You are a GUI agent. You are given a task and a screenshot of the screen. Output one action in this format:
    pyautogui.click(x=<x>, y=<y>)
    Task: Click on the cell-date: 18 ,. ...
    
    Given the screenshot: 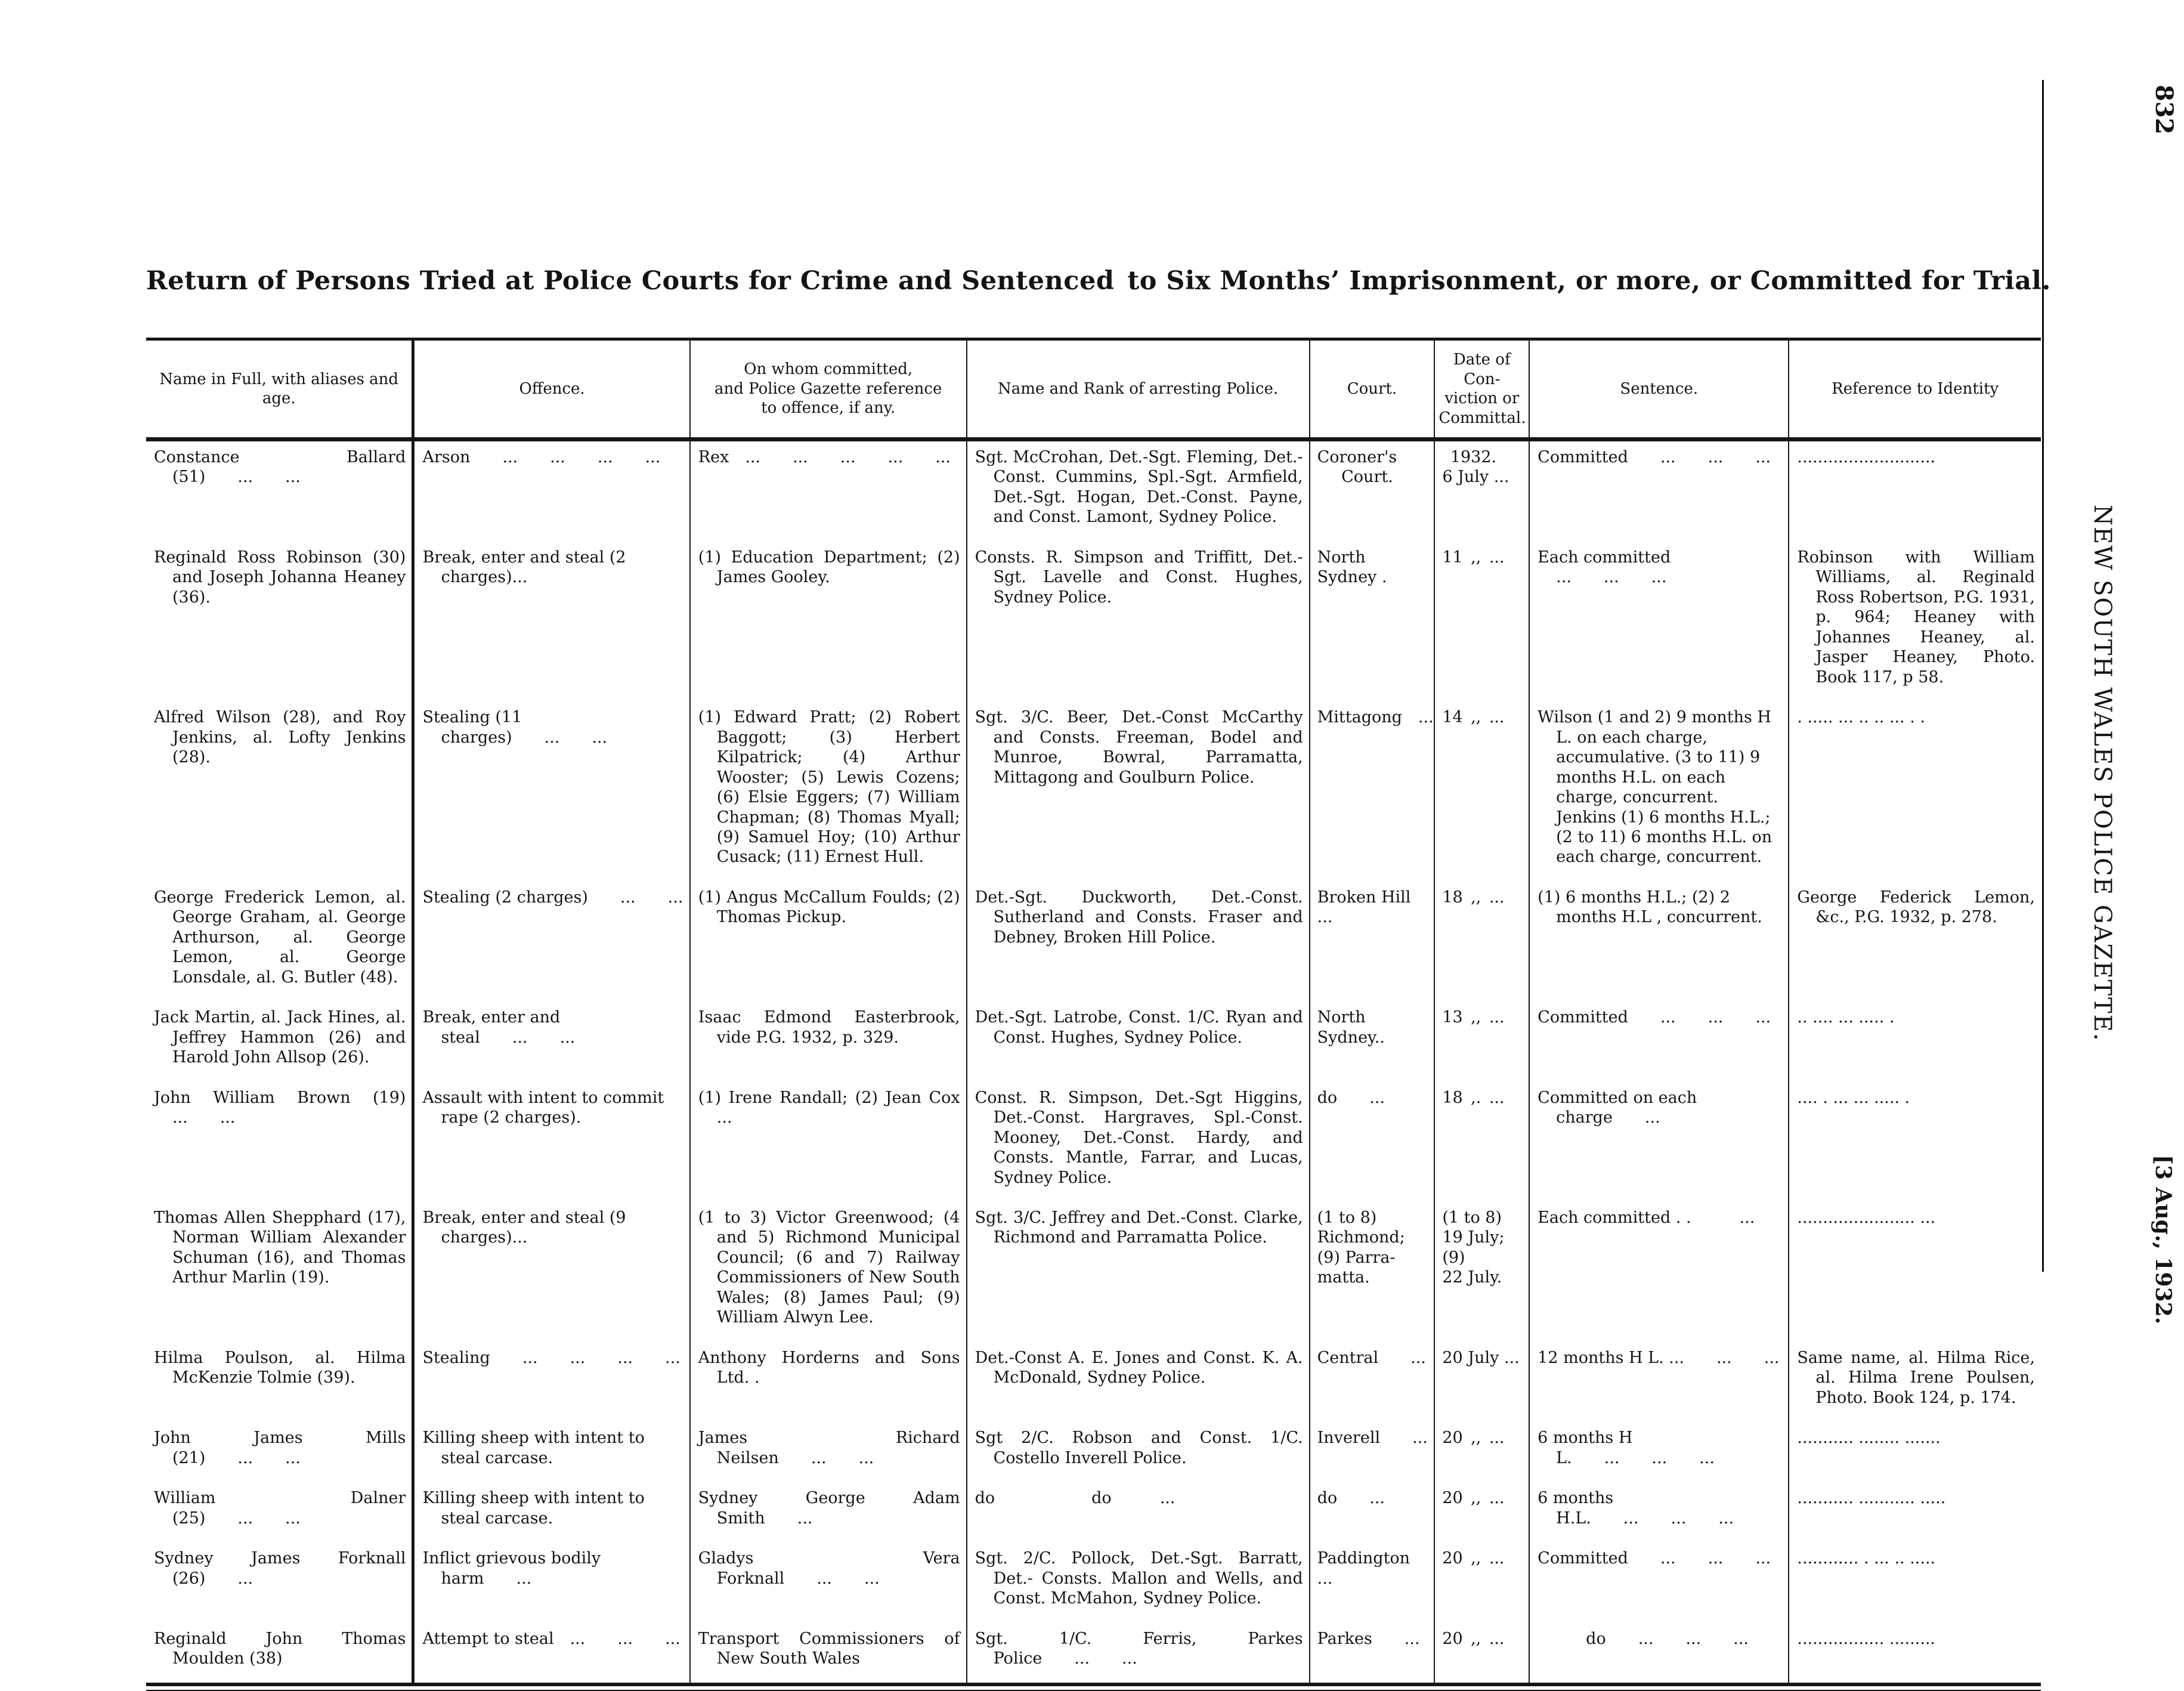 What is the action you would take?
    pyautogui.click(x=1482, y=1141)
    